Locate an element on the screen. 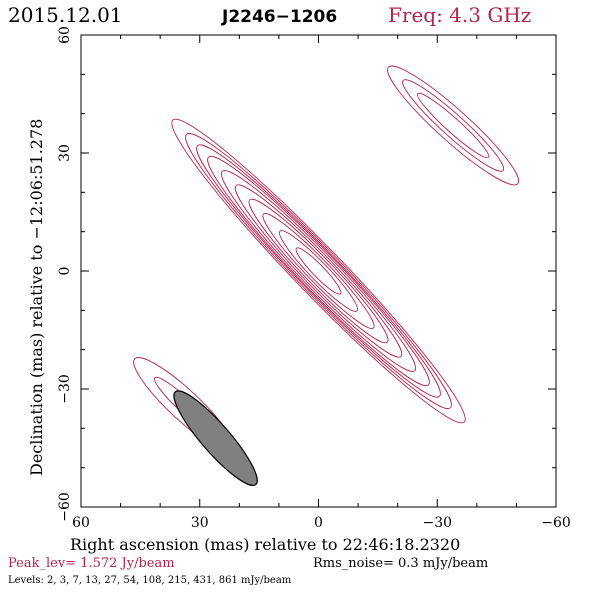 The width and height of the screenshot is (590, 595). contour-component-north-west-jet-knot is located at coordinates (453, 125).